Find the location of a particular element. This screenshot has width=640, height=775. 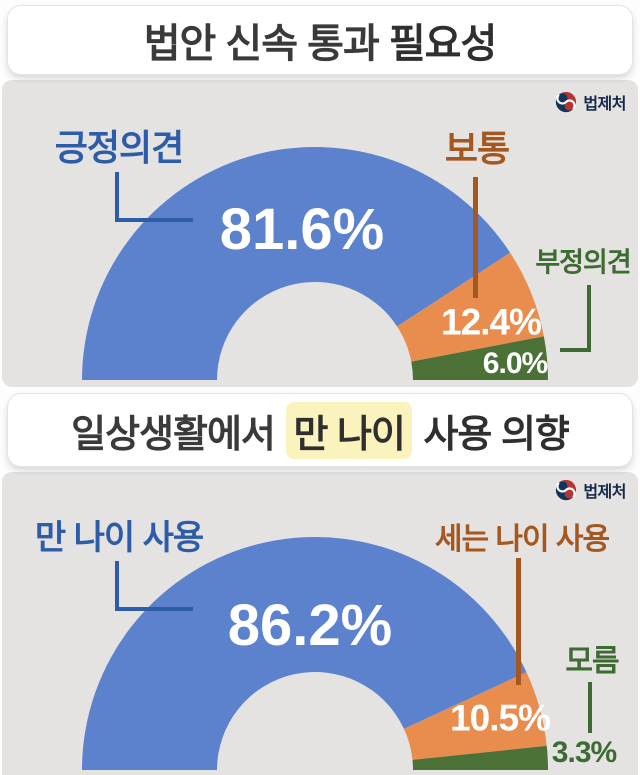

title-2-highlight: 만 나이 is located at coordinates (349, 430).